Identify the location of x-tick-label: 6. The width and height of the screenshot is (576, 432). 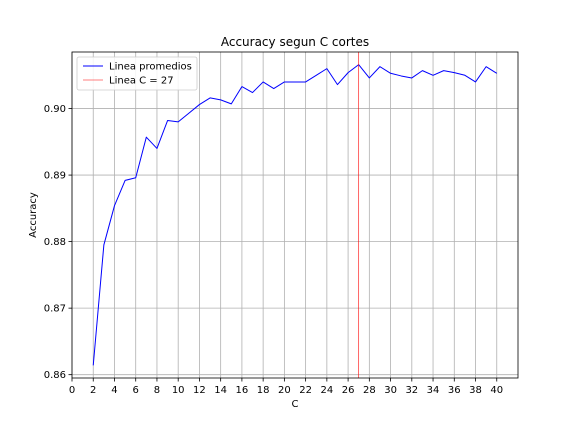
(136, 390).